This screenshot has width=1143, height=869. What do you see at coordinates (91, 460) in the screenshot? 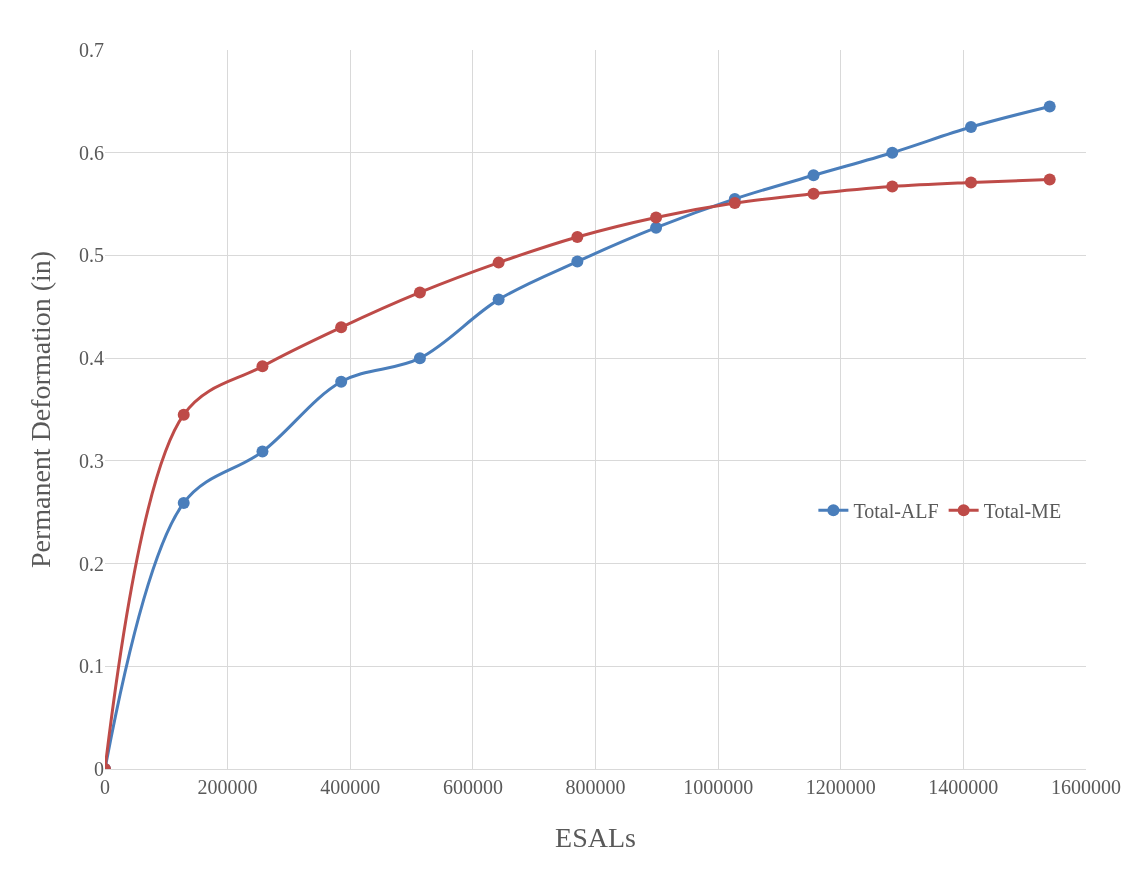
I see `y-tick-label: 0.3` at bounding box center [91, 460].